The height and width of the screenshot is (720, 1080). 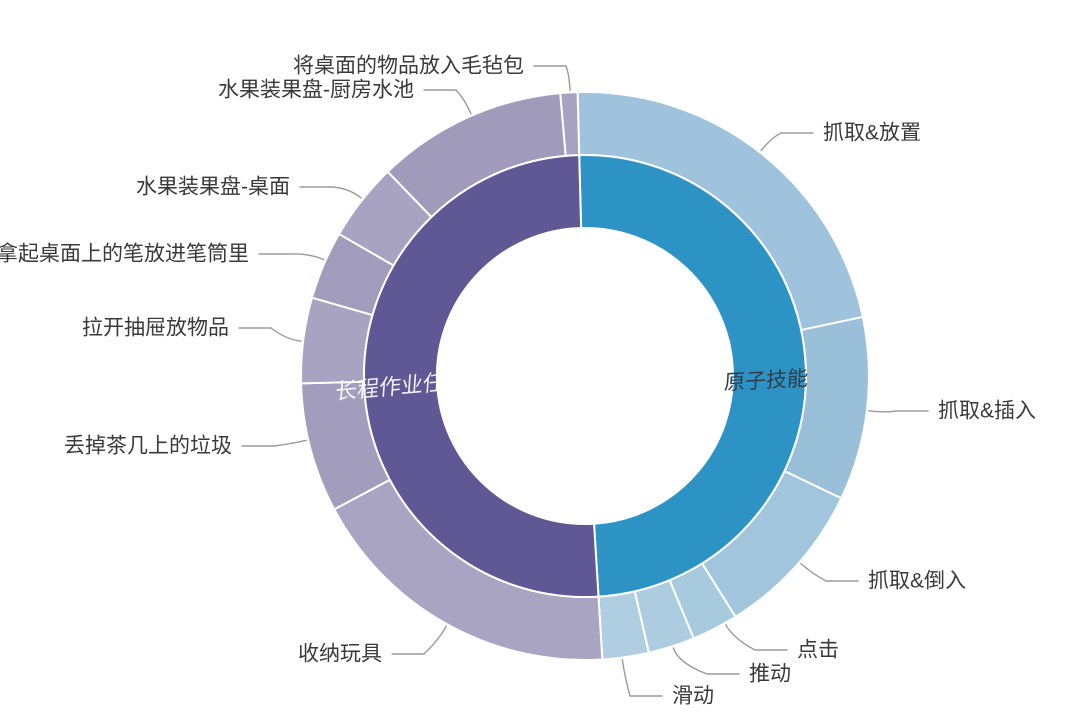 What do you see at coordinates (316, 90) in the screenshot?
I see `label-fruit-plate-sink: 水果装果盘-厨房水池` at bounding box center [316, 90].